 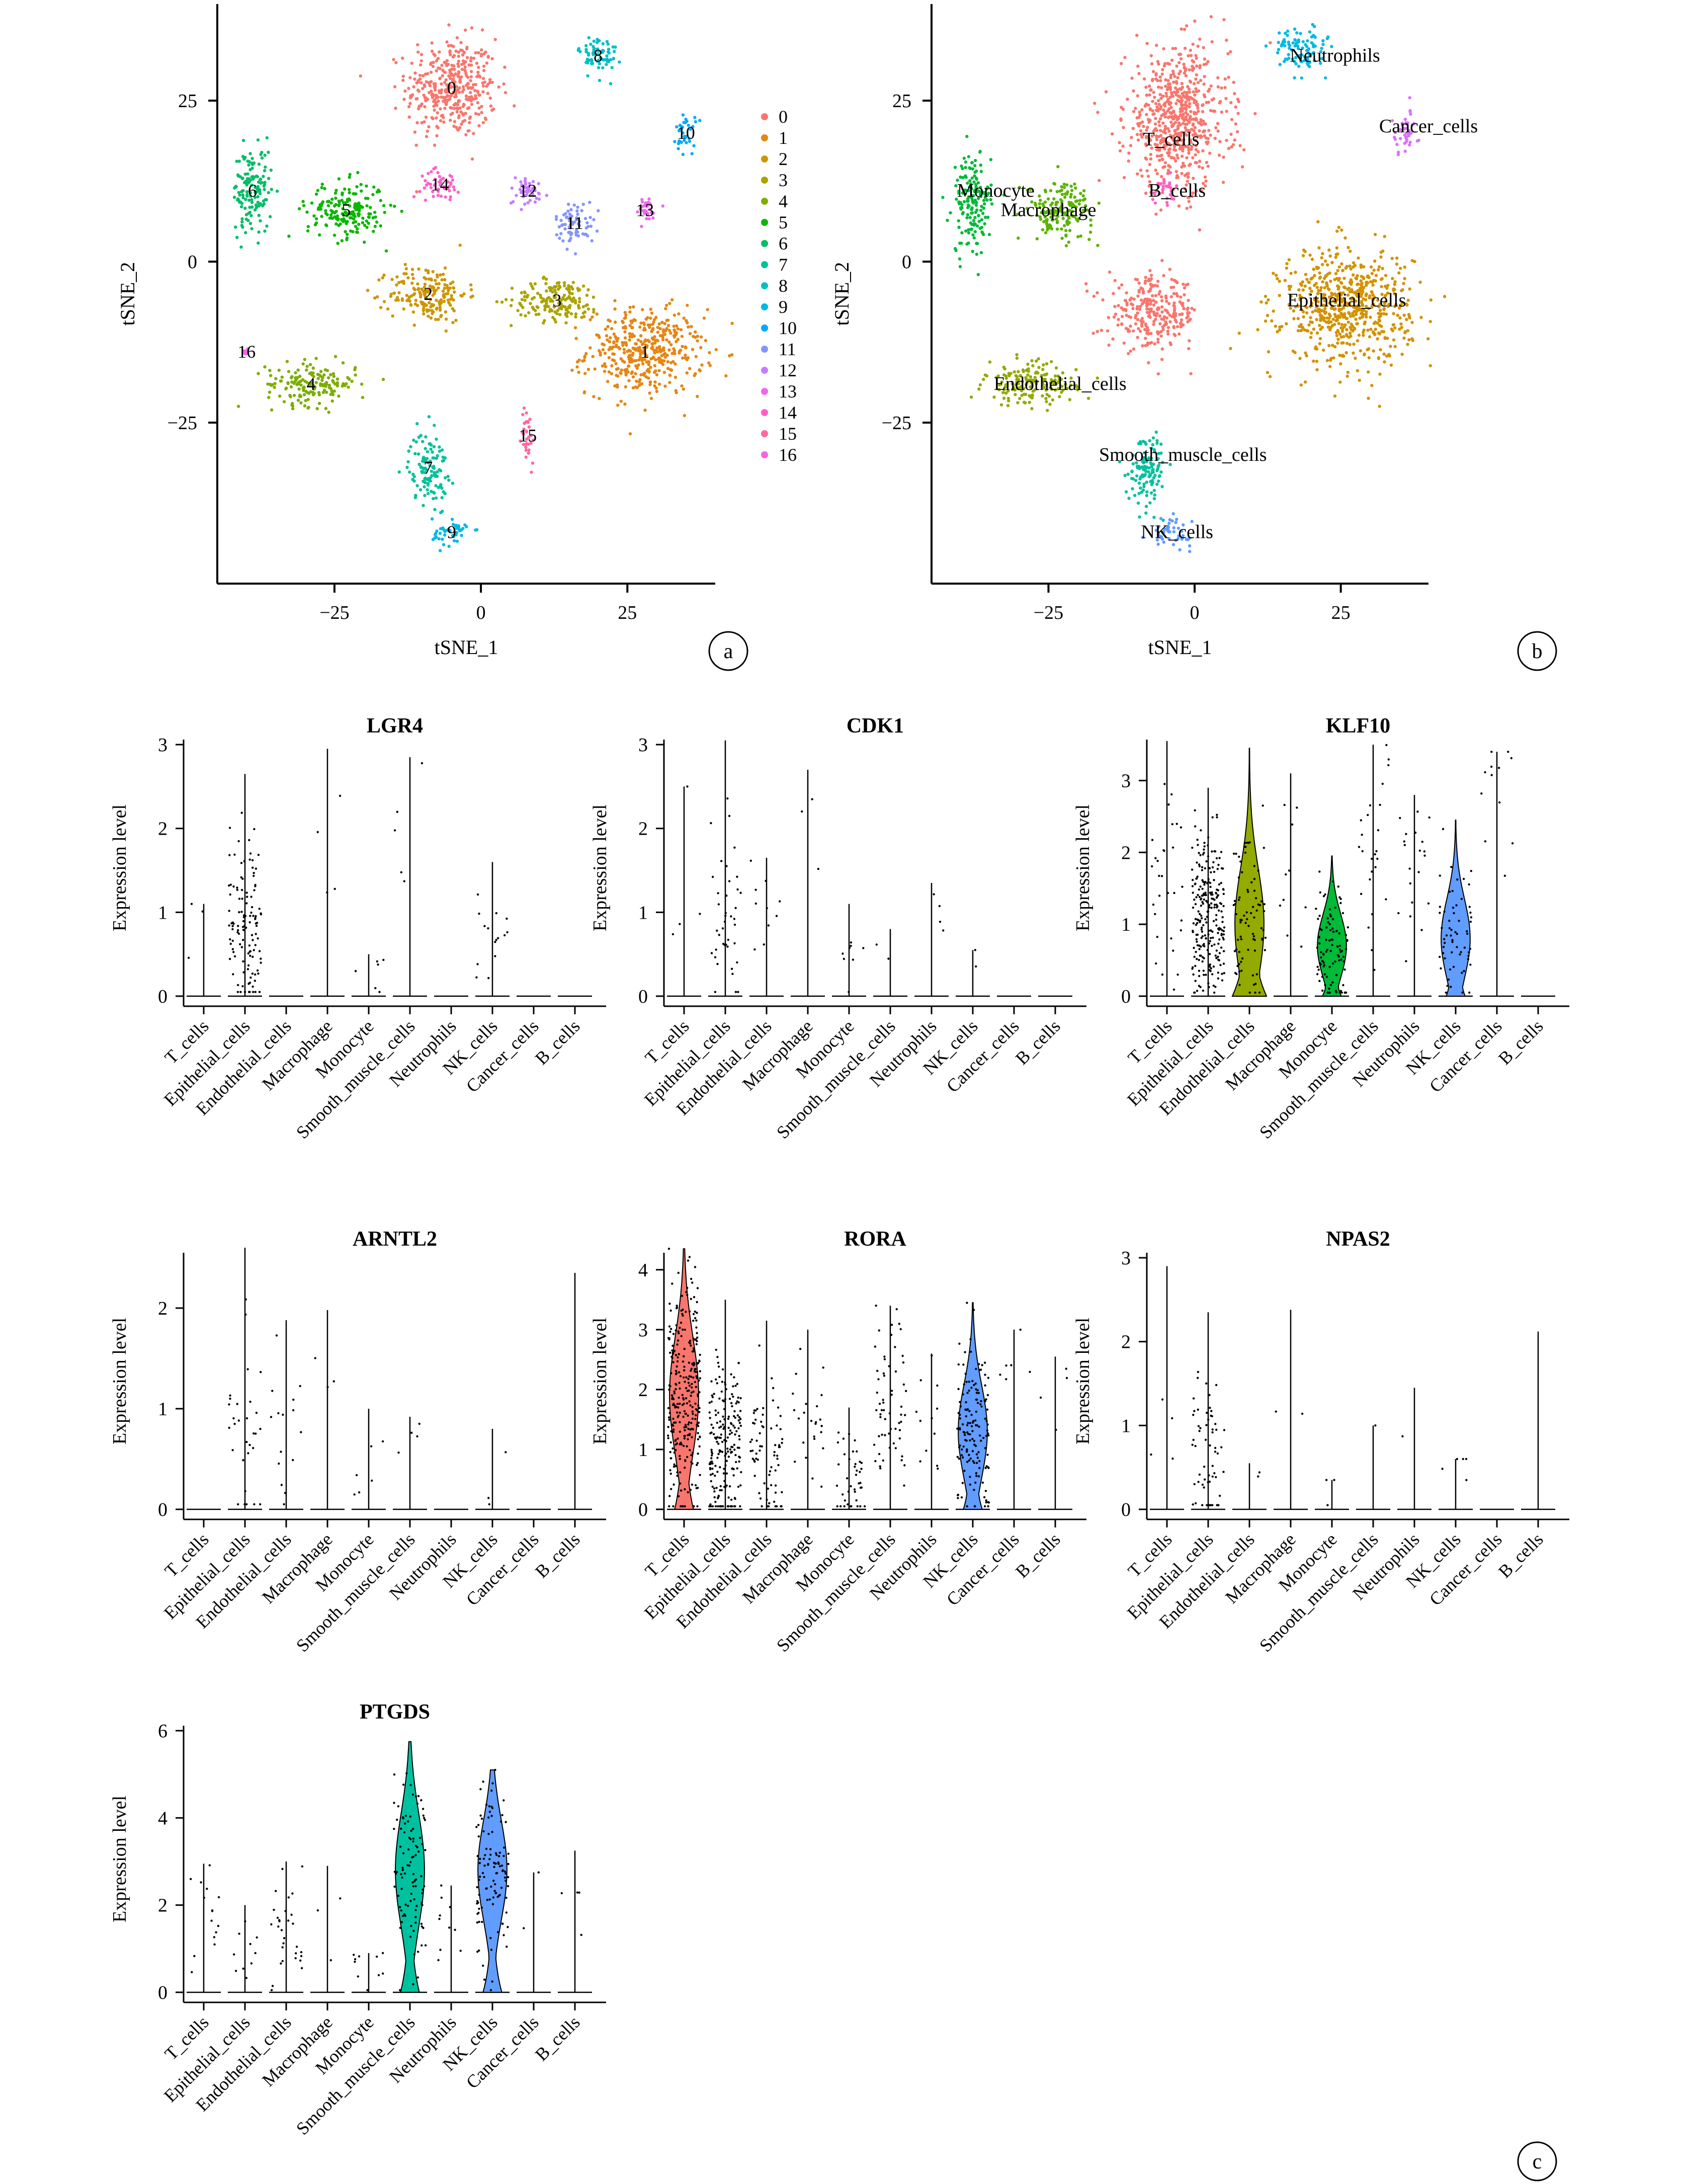 What do you see at coordinates (784, 180) in the screenshot?
I see `legend-label: 3` at bounding box center [784, 180].